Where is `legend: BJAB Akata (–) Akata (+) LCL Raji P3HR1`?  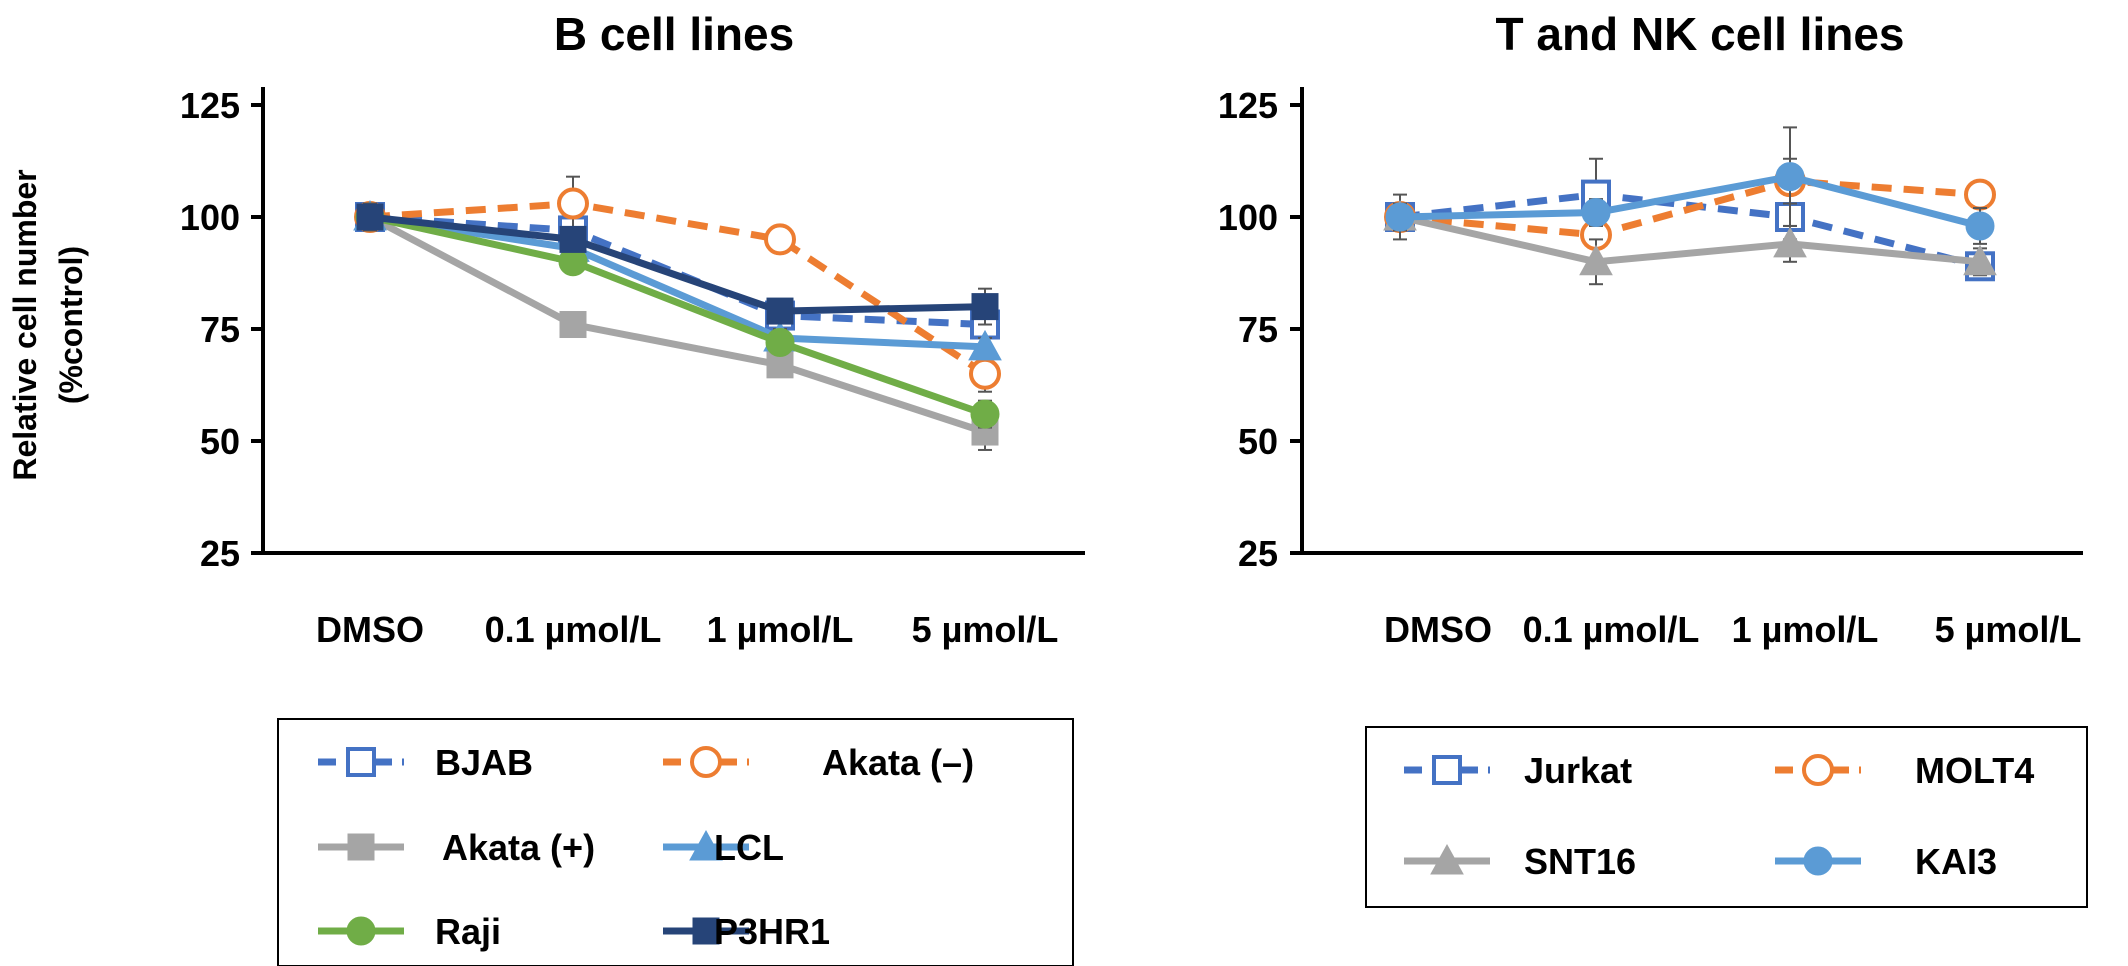
legend: BJAB Akata (–) Akata (+) LCL Raji P3HR1 is located at coordinates (675, 842).